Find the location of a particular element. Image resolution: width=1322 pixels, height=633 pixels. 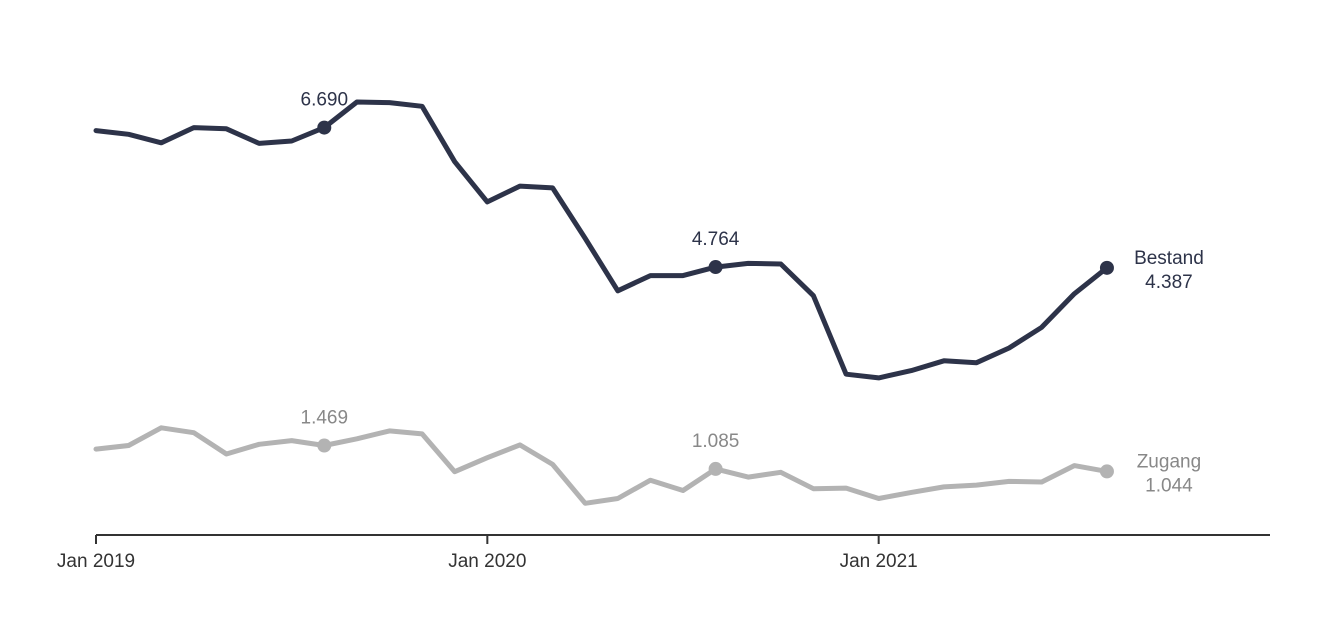

data-label-bestand: 4.764 is located at coordinates (716, 239).